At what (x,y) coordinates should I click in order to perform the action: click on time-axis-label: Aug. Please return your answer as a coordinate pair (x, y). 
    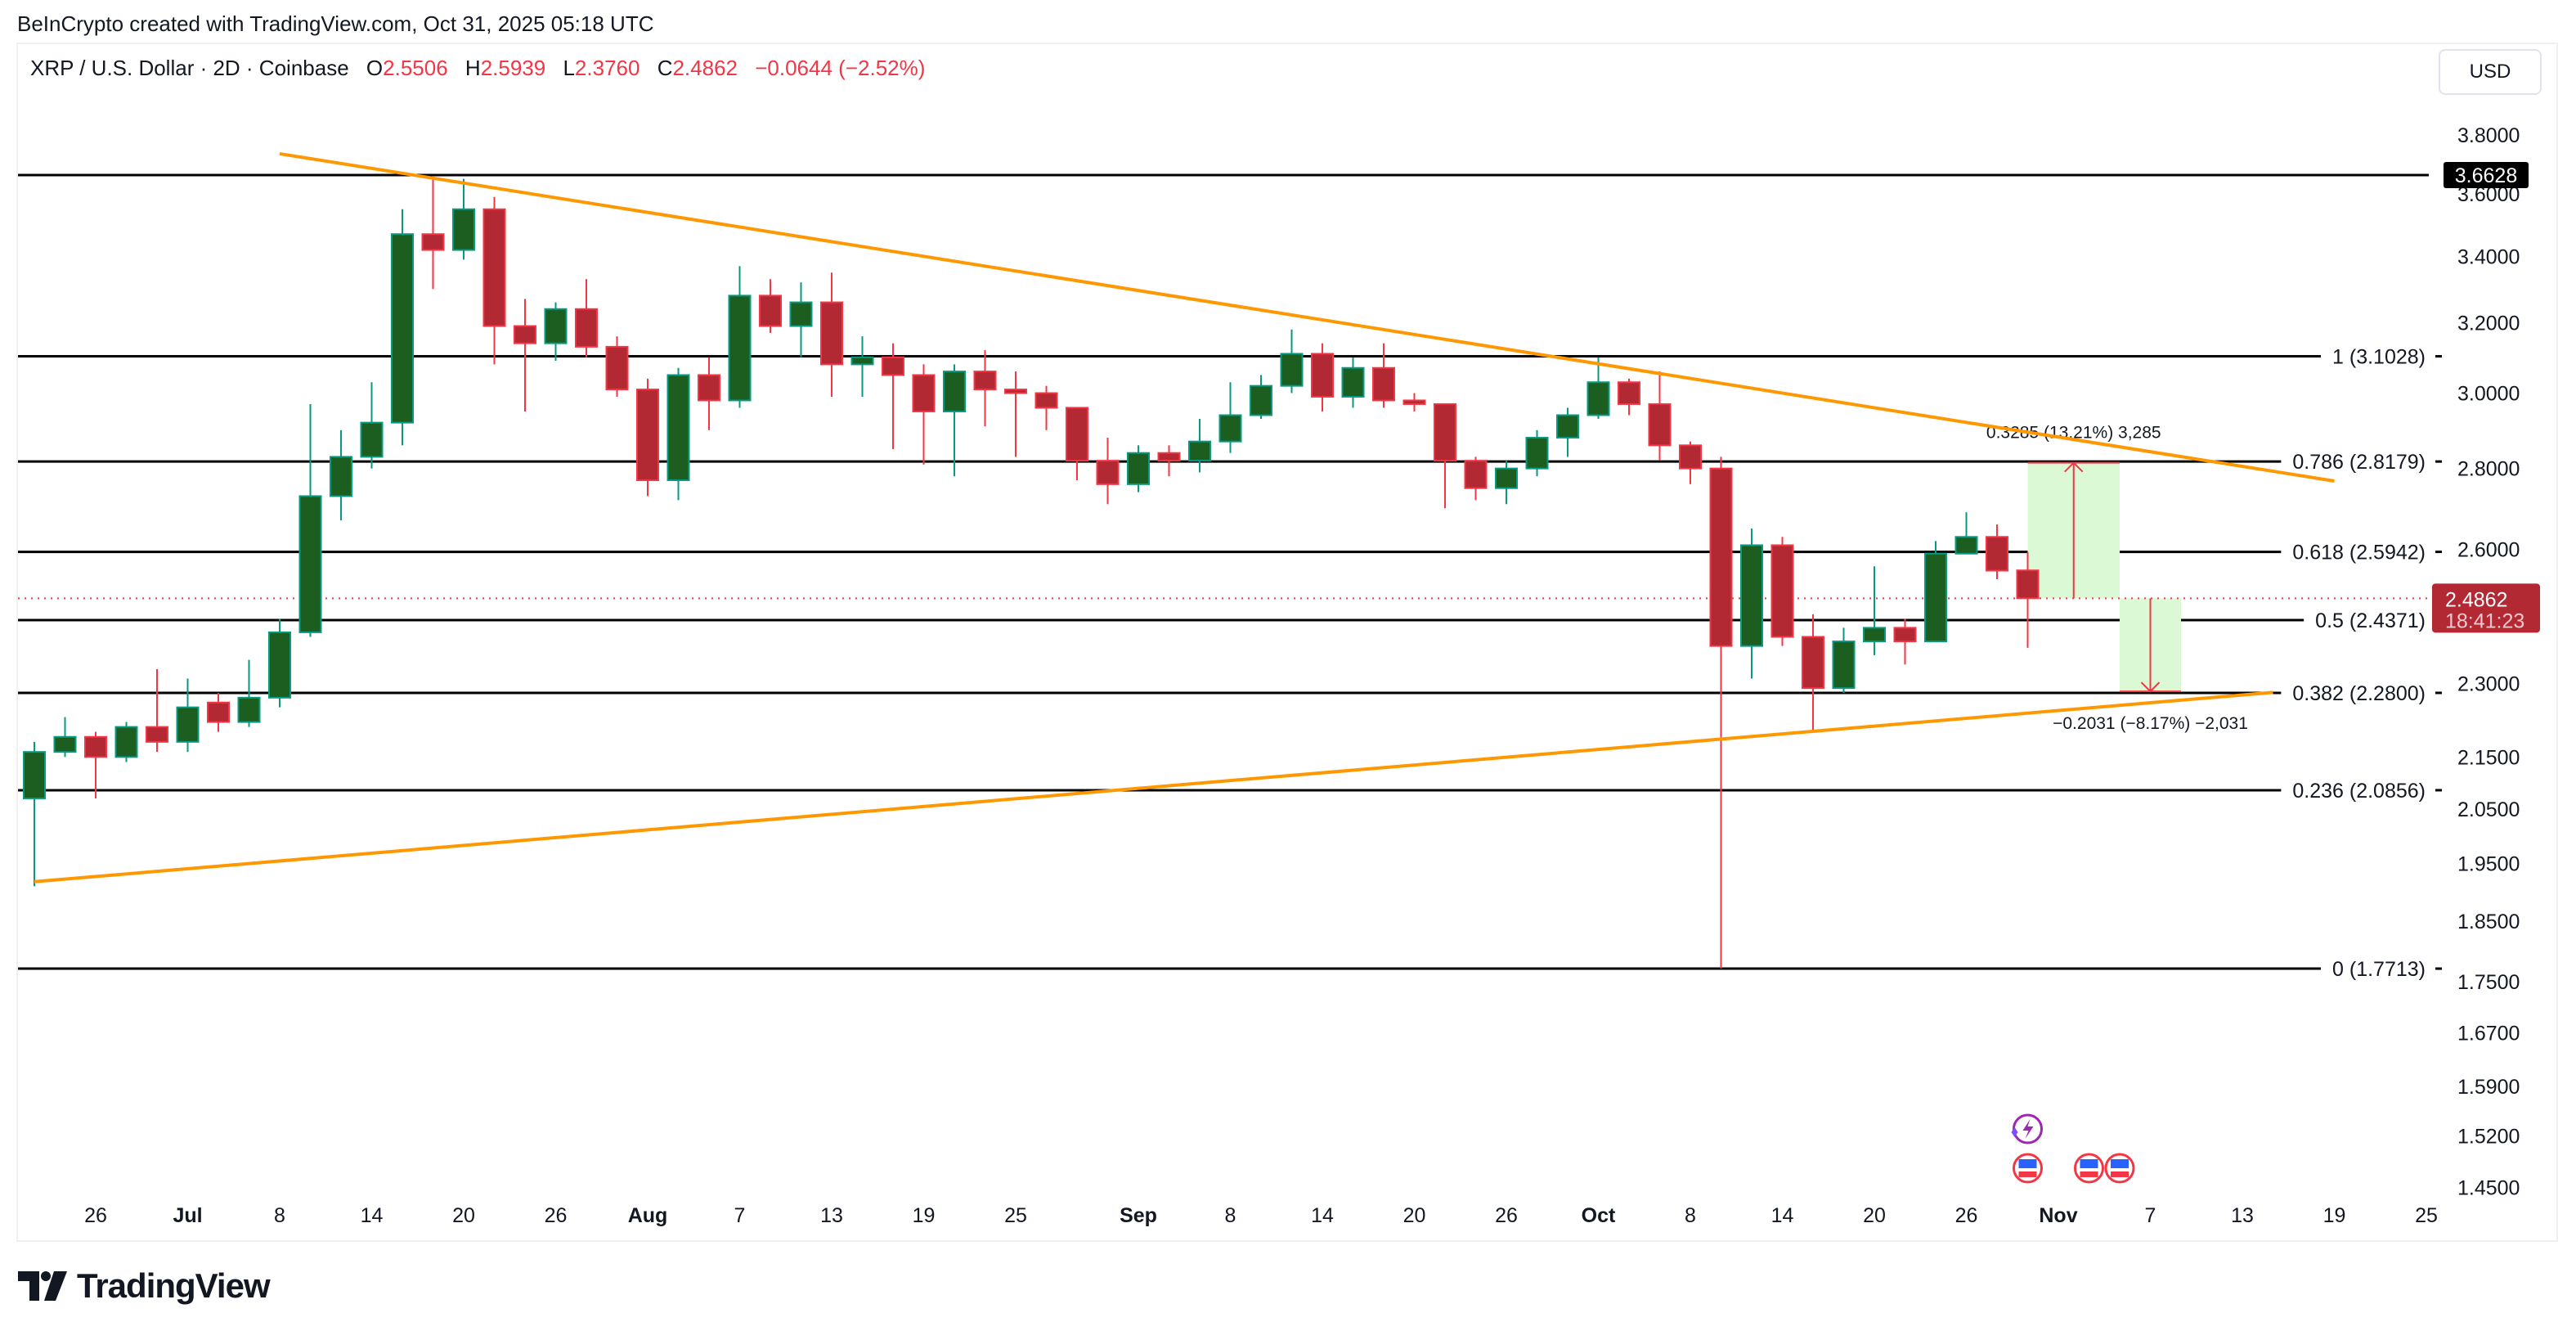
    Looking at the image, I should click on (648, 1215).